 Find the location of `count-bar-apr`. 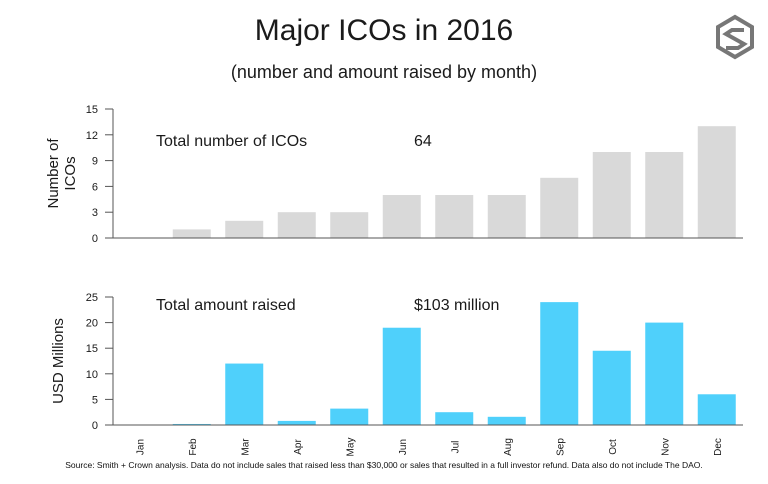

count-bar-apr is located at coordinates (296, 225).